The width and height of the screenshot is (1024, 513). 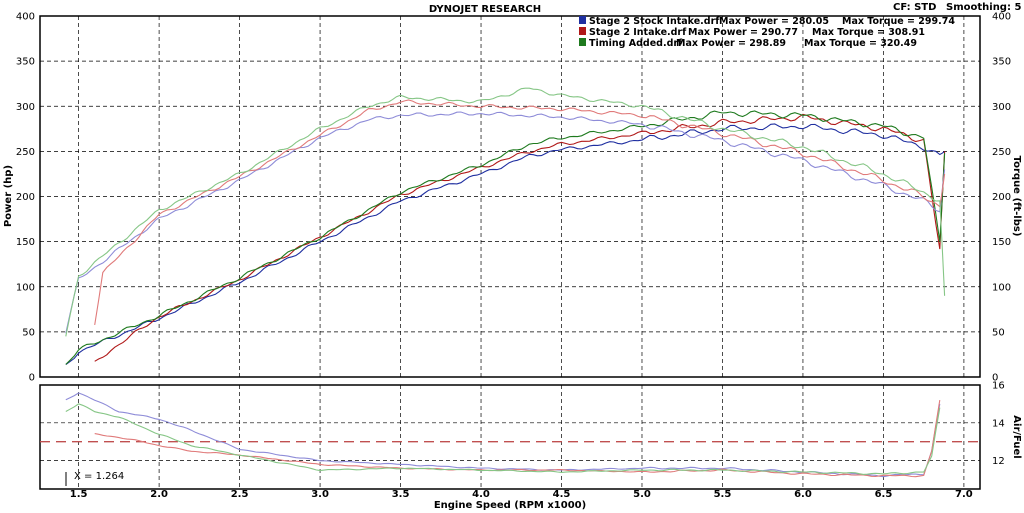 What do you see at coordinates (803, 494) in the screenshot?
I see `x-tick-label: 6.0` at bounding box center [803, 494].